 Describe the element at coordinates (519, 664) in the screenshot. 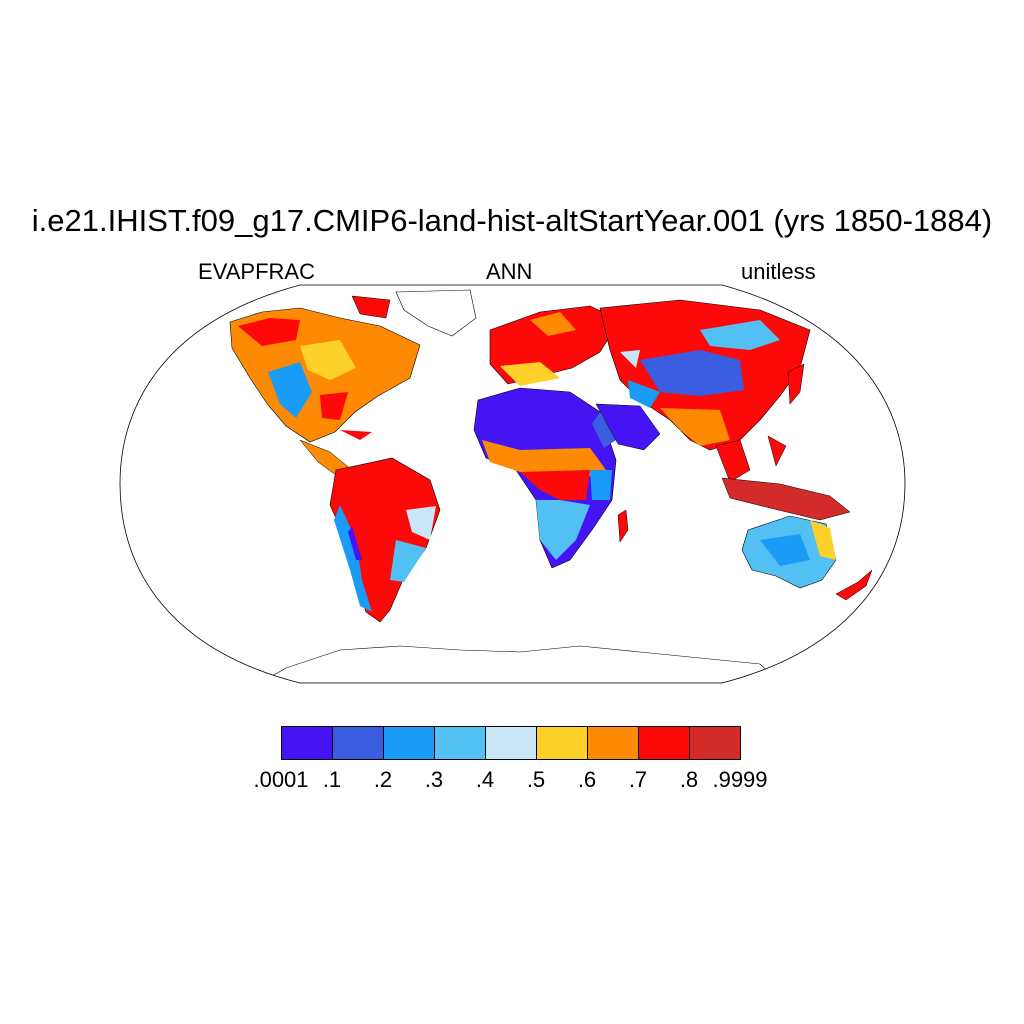

I see `antarctica-outline` at that location.